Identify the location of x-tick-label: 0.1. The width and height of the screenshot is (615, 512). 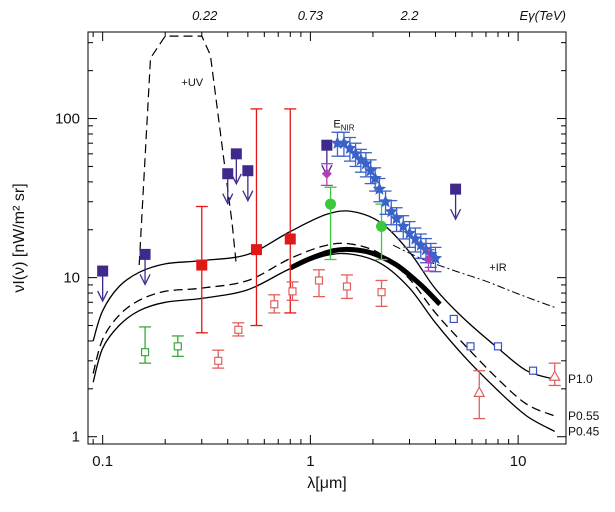
(102, 461).